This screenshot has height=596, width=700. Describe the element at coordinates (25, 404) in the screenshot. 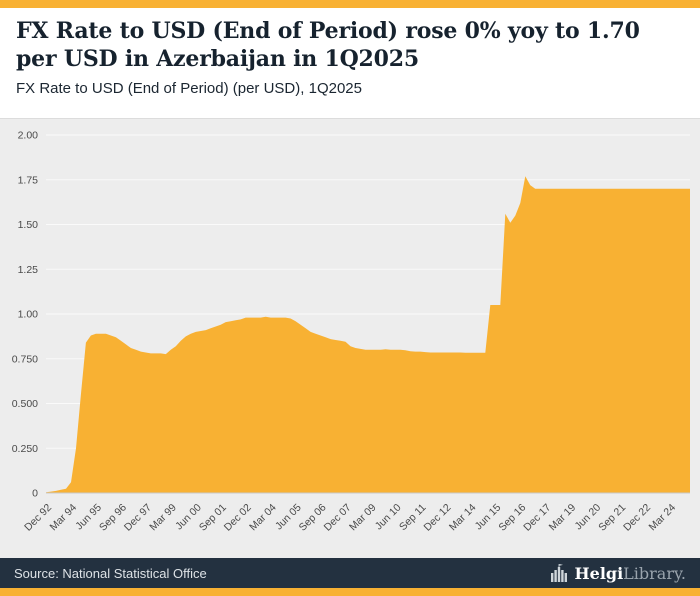

I see `y-tick-label: 0.500` at that location.